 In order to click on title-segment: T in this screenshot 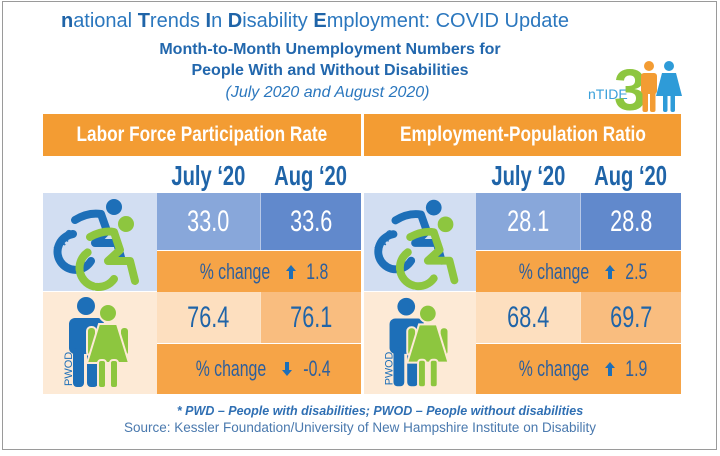, I will do `click(143, 21)`.